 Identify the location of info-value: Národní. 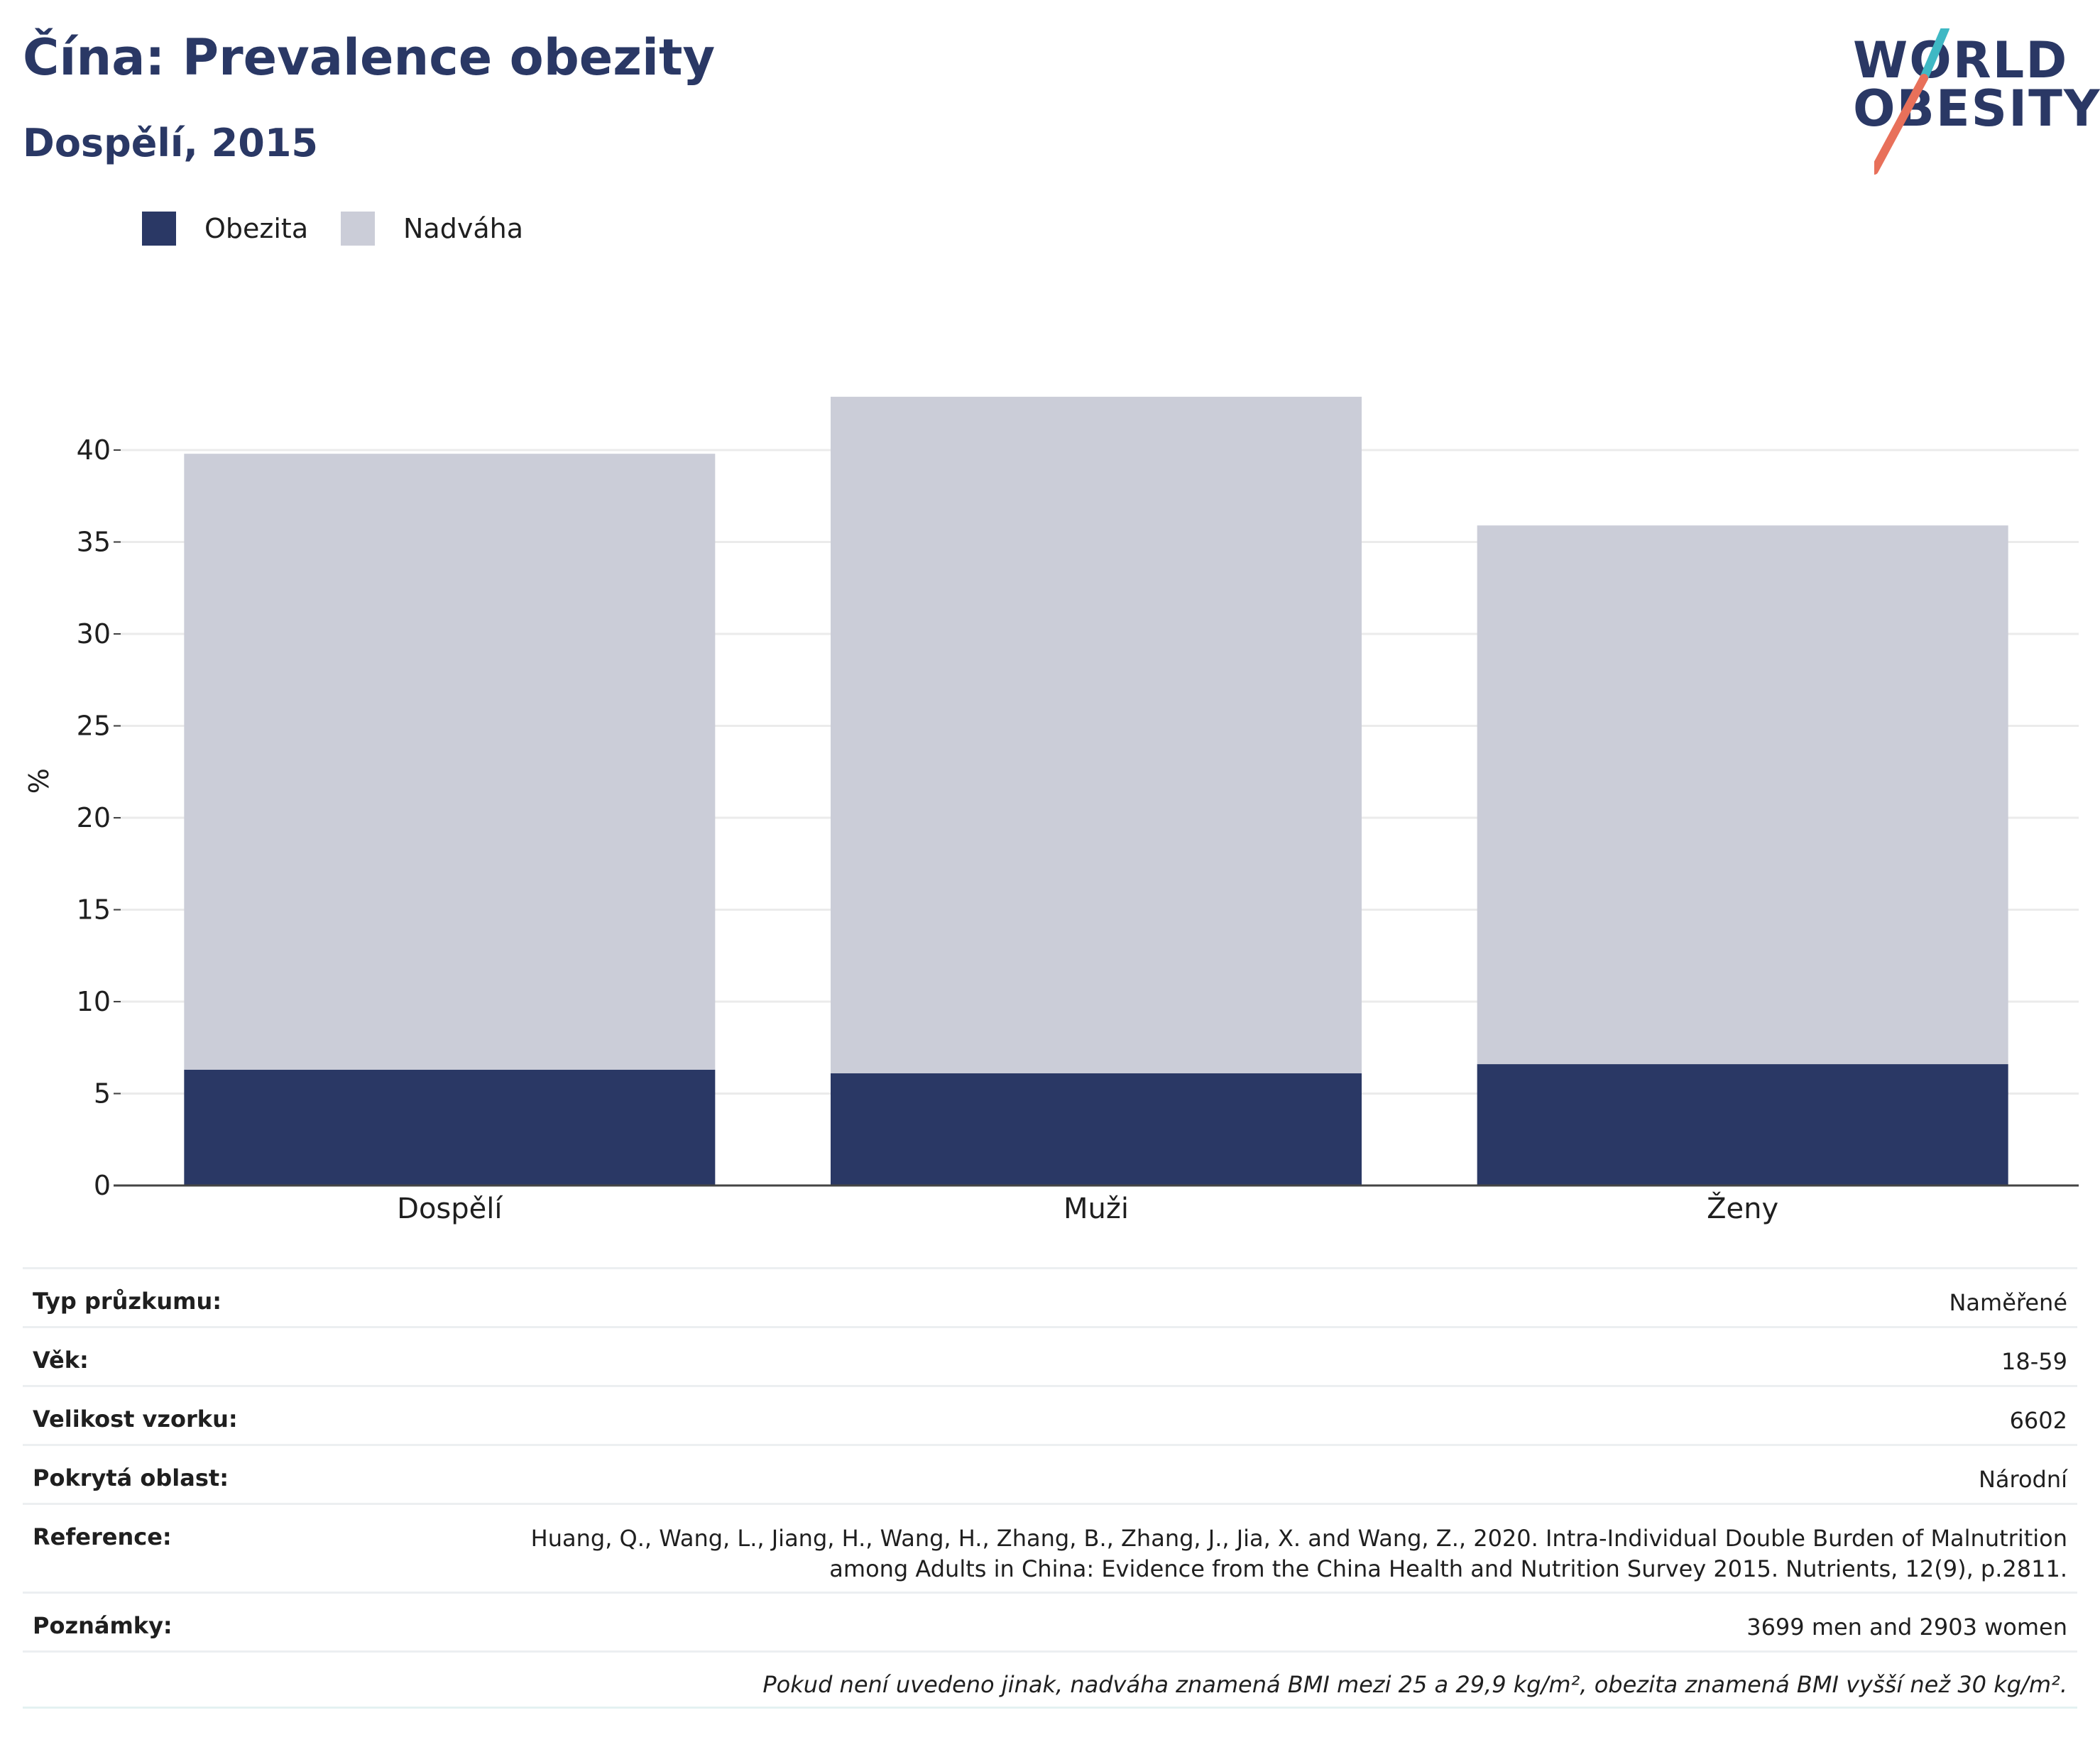
(2022, 1479).